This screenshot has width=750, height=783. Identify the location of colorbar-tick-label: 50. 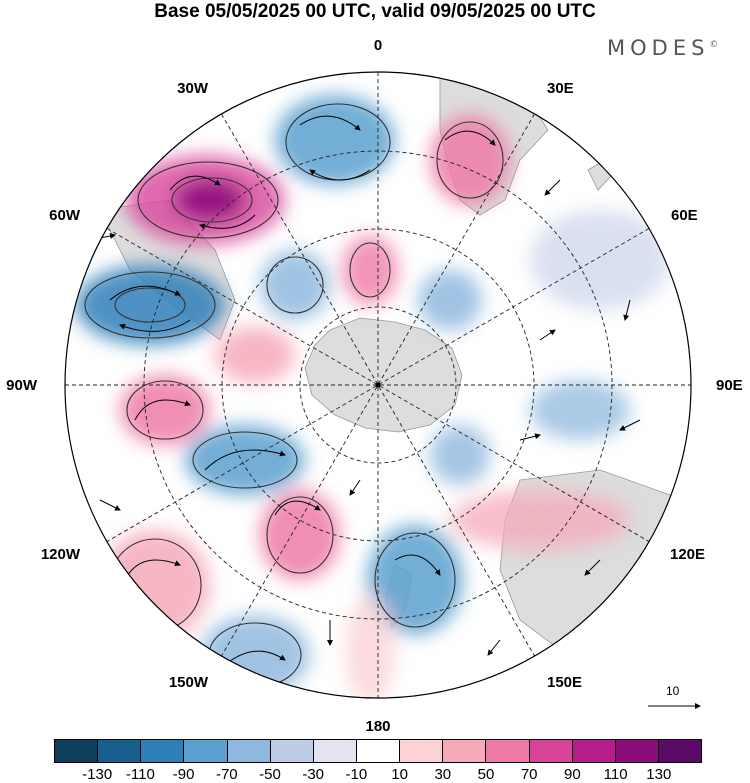
(486, 774).